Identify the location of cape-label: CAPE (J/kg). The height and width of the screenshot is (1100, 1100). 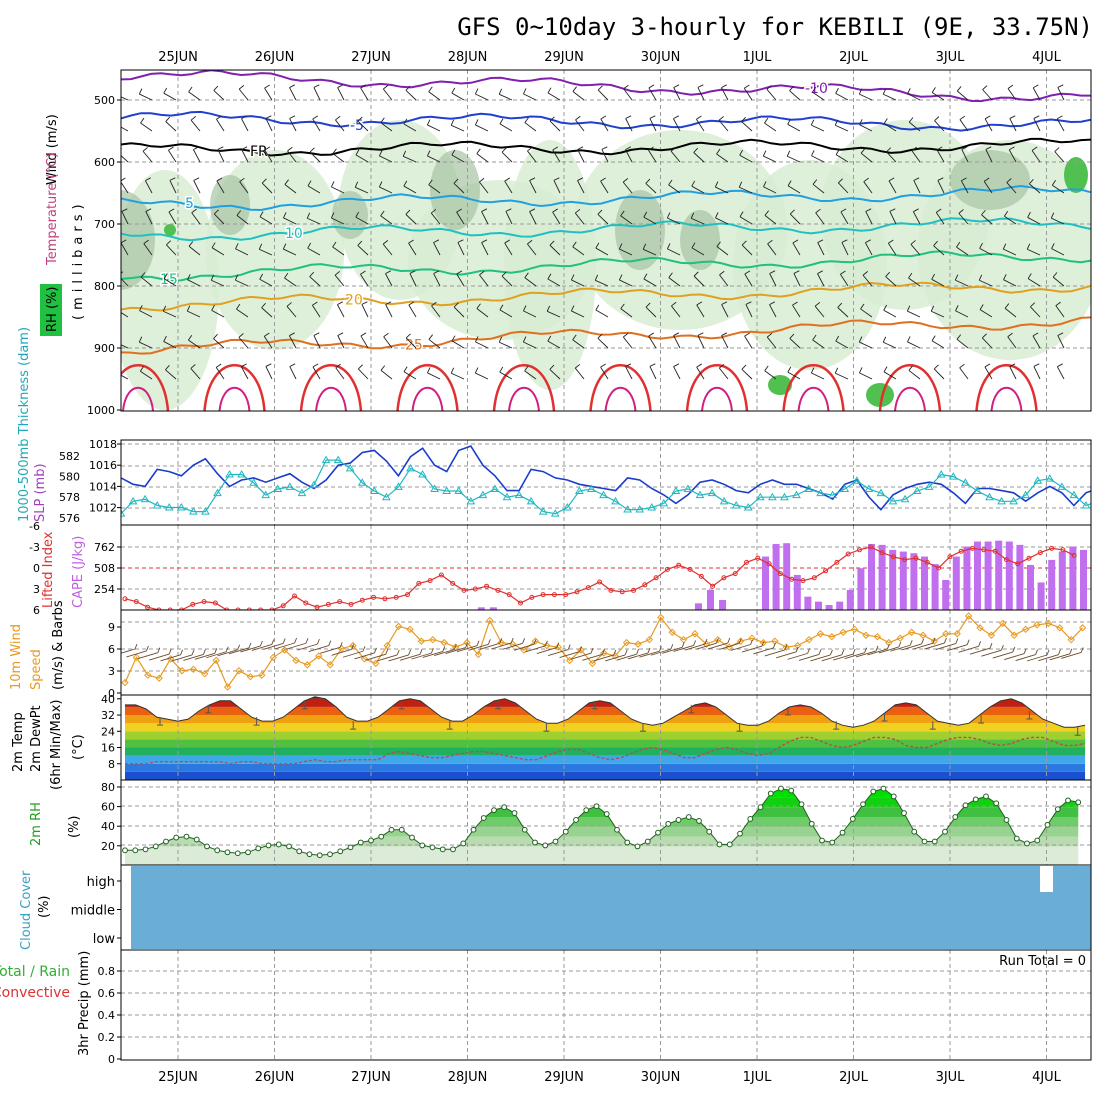
(78, 572).